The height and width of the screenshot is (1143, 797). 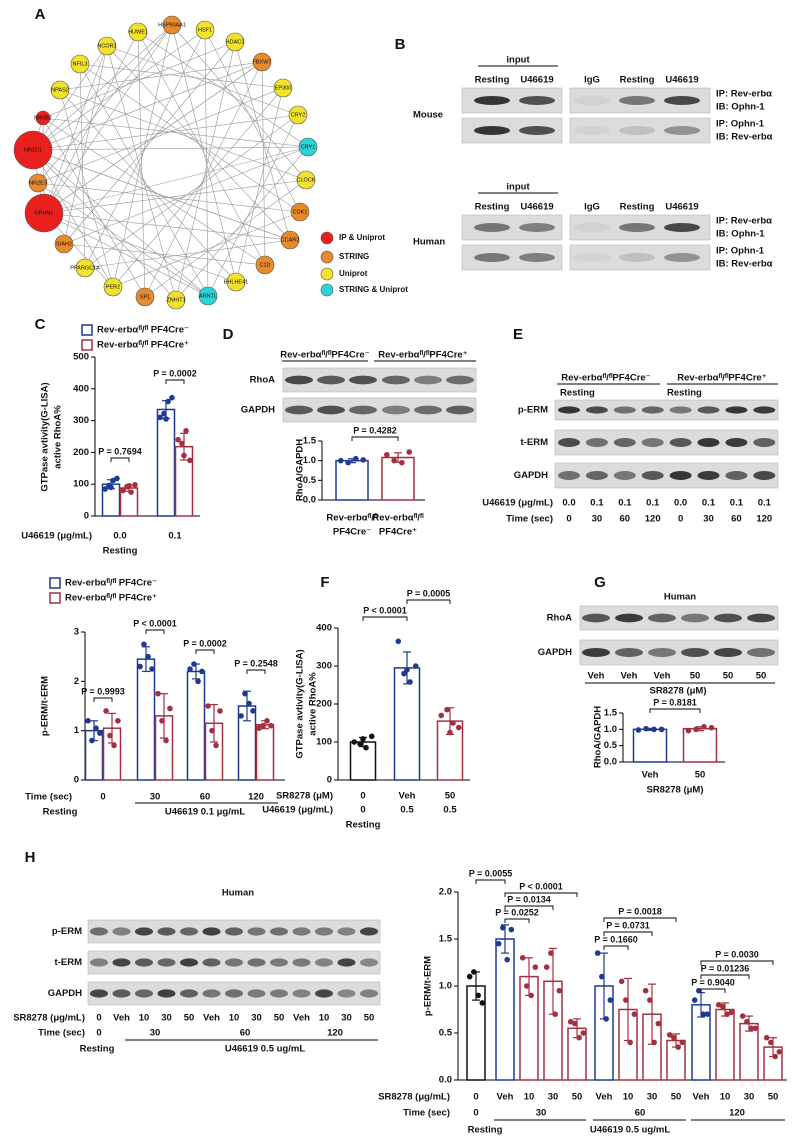 I want to click on lane-label: 30, so click(x=256, y=1018).